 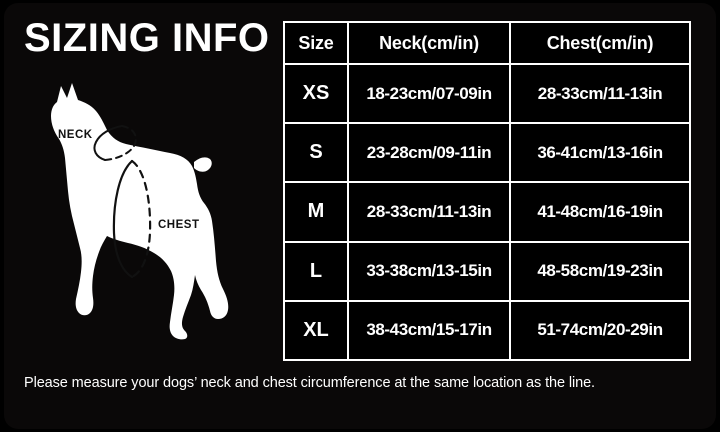 What do you see at coordinates (600, 271) in the screenshot?
I see `cell-chest: 48-58cm/19-23in` at bounding box center [600, 271].